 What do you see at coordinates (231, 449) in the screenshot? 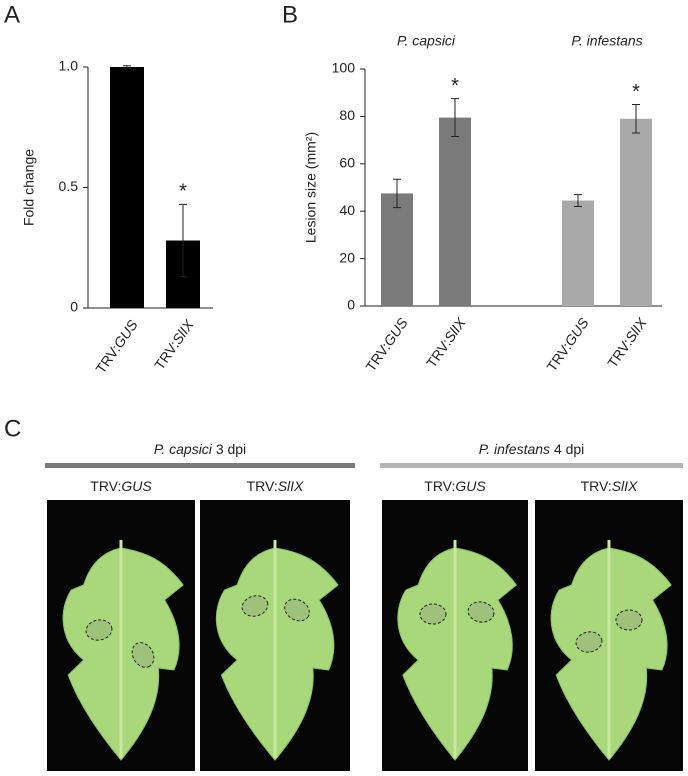
I see `time-point: 3 dpi` at bounding box center [231, 449].